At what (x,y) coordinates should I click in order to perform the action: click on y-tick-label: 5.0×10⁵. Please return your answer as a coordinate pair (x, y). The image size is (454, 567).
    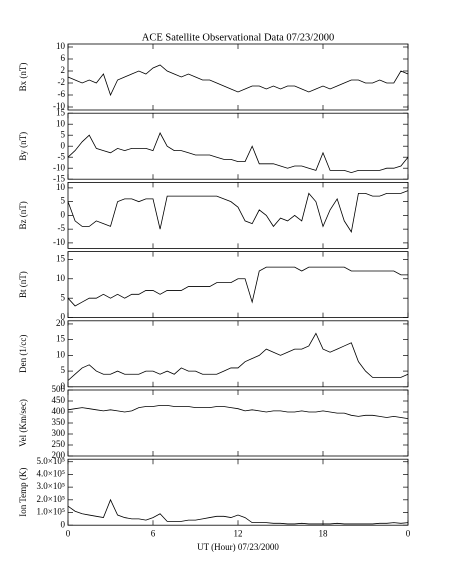
    Looking at the image, I should click on (51, 461).